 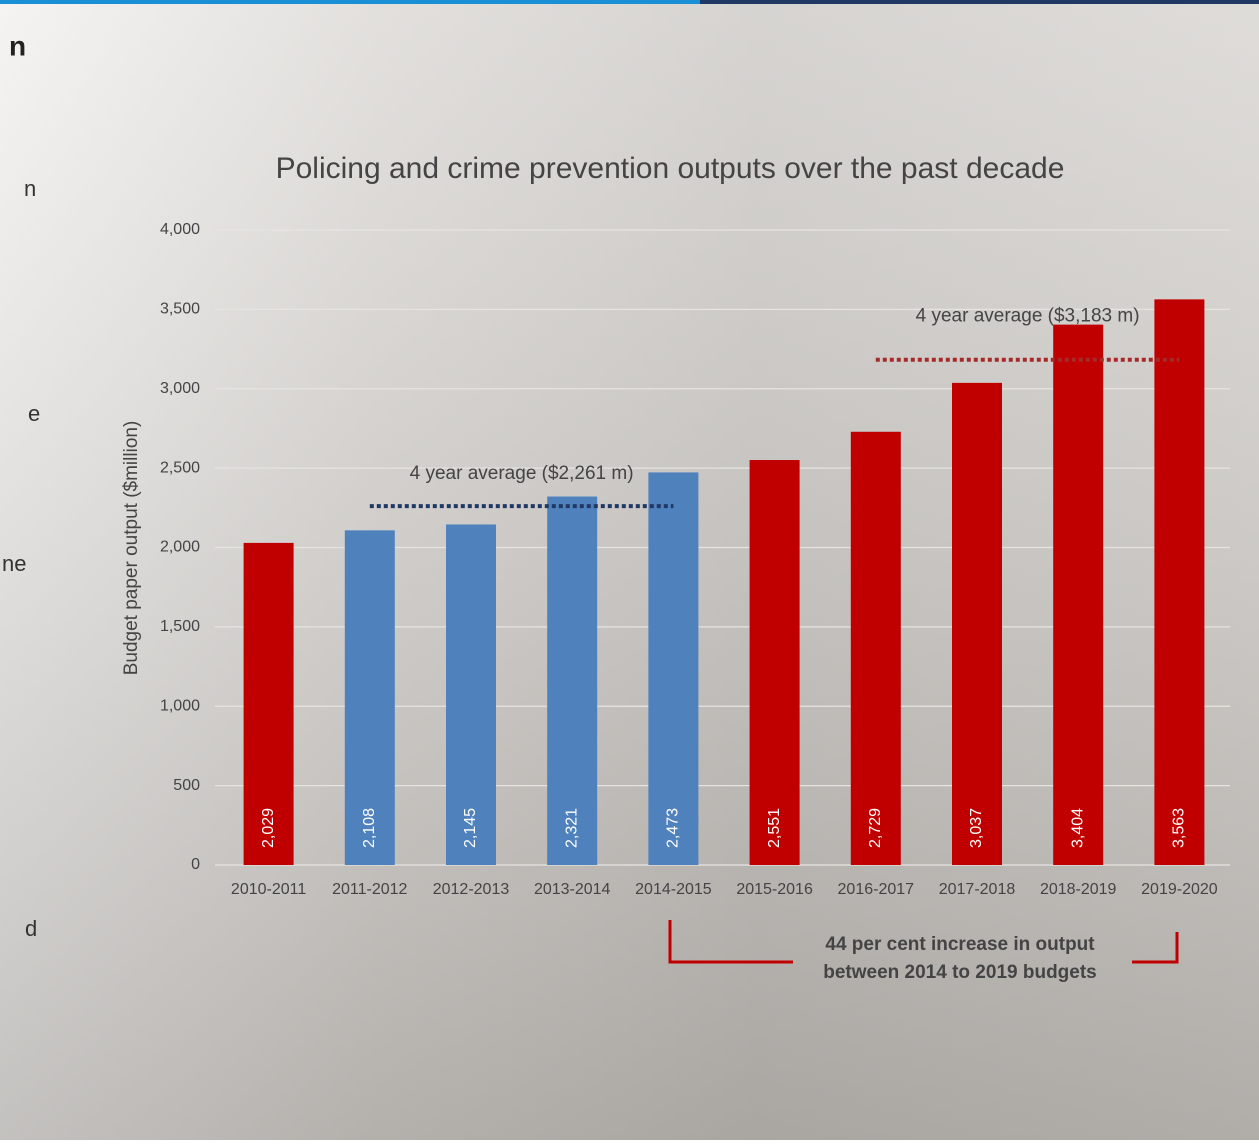 What do you see at coordinates (131, 548) in the screenshot?
I see `y-axis-title: Budget paper output ($million)` at bounding box center [131, 548].